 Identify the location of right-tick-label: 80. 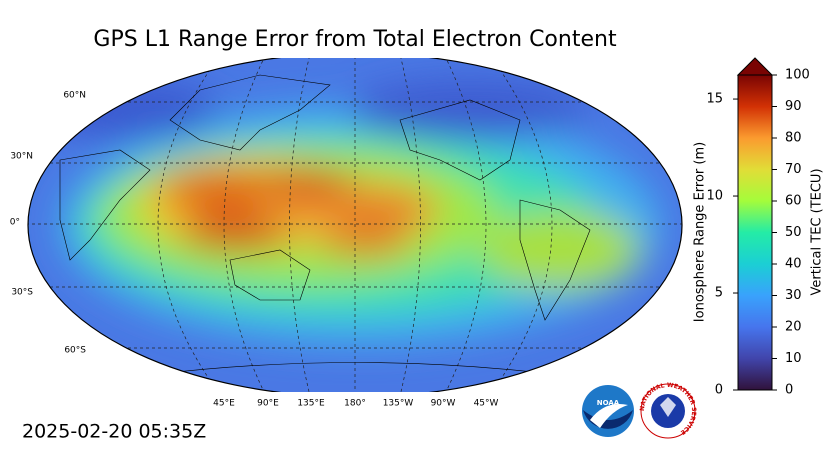
(793, 138).